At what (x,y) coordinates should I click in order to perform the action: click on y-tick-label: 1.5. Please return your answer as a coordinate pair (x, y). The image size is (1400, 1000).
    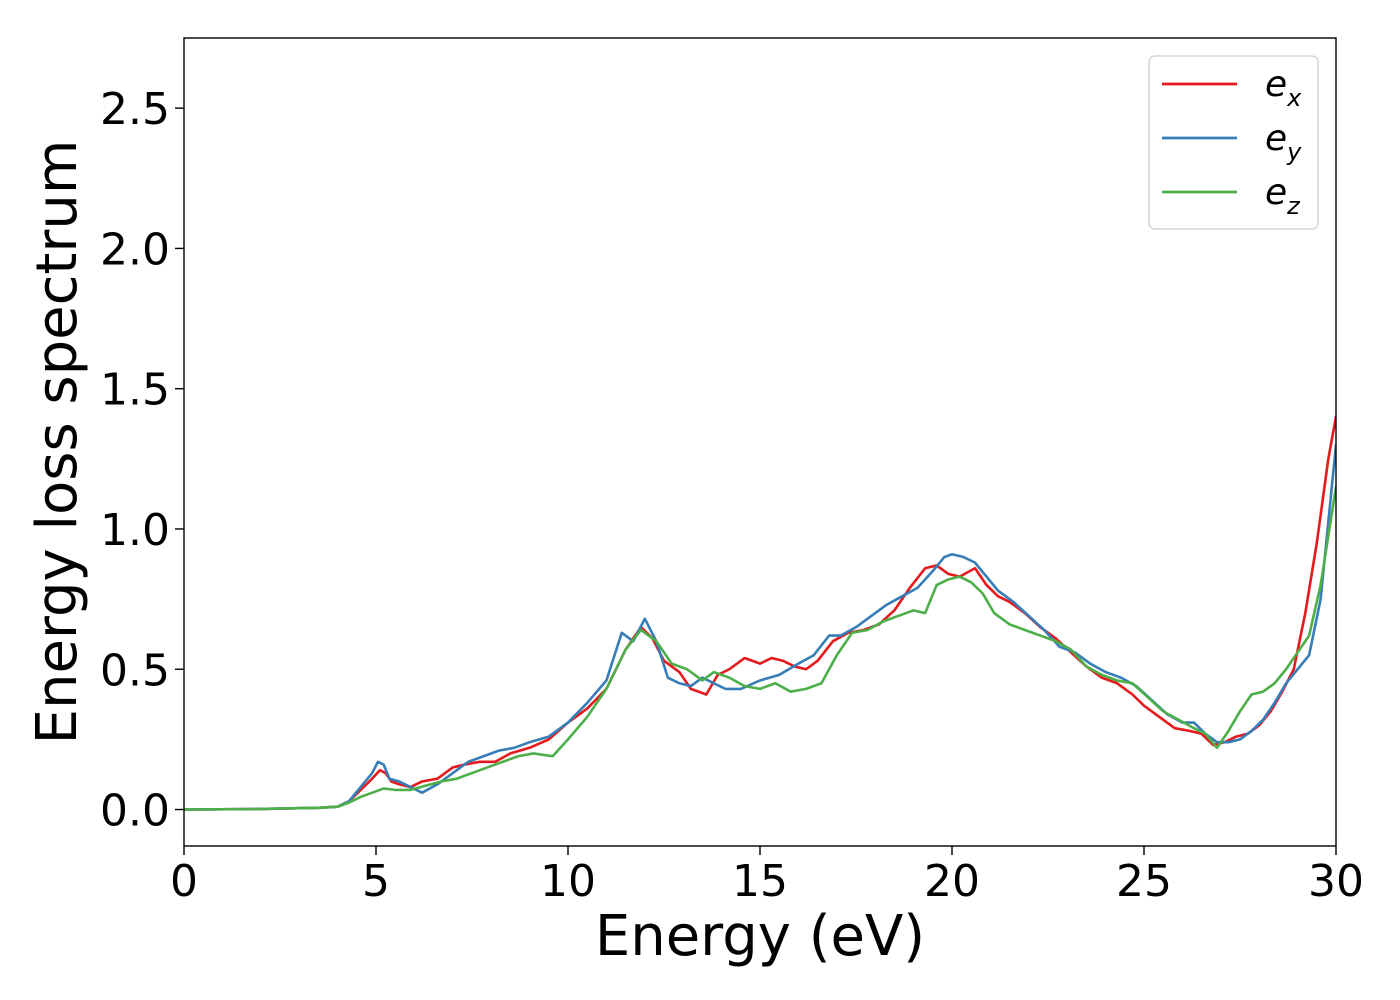
    Looking at the image, I should click on (135, 390).